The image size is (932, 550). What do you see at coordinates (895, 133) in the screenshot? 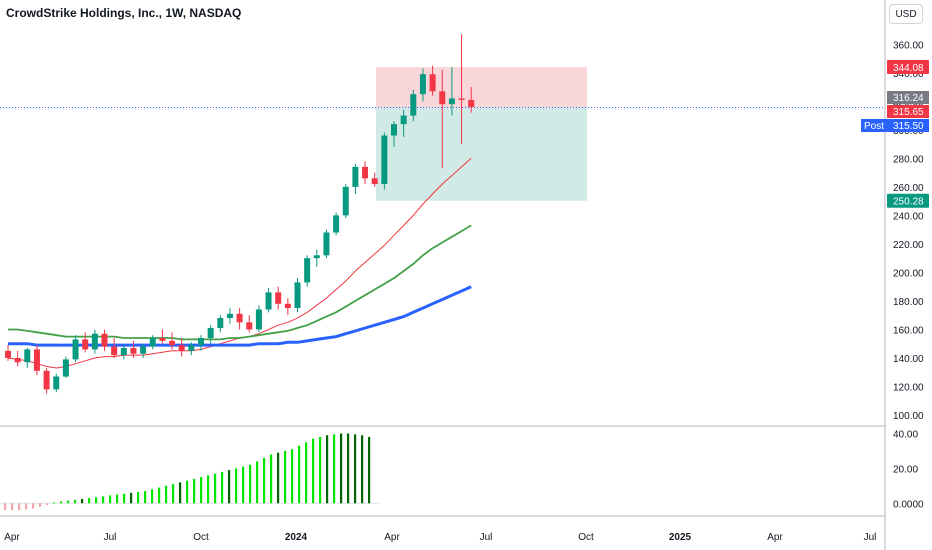
I see `price-tags: 344.08 250.28 316.24 315.65 Post 315.50` at bounding box center [895, 133].